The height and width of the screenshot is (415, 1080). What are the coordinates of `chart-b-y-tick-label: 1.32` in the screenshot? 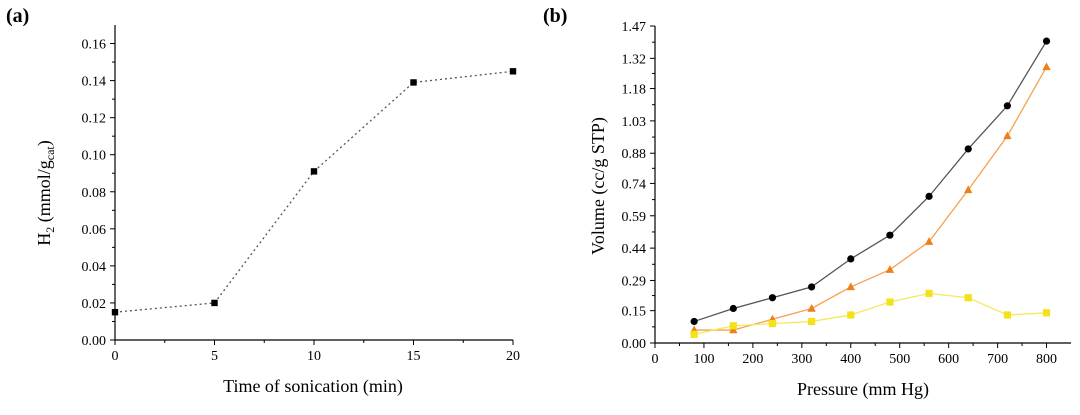 It's located at (634, 59).